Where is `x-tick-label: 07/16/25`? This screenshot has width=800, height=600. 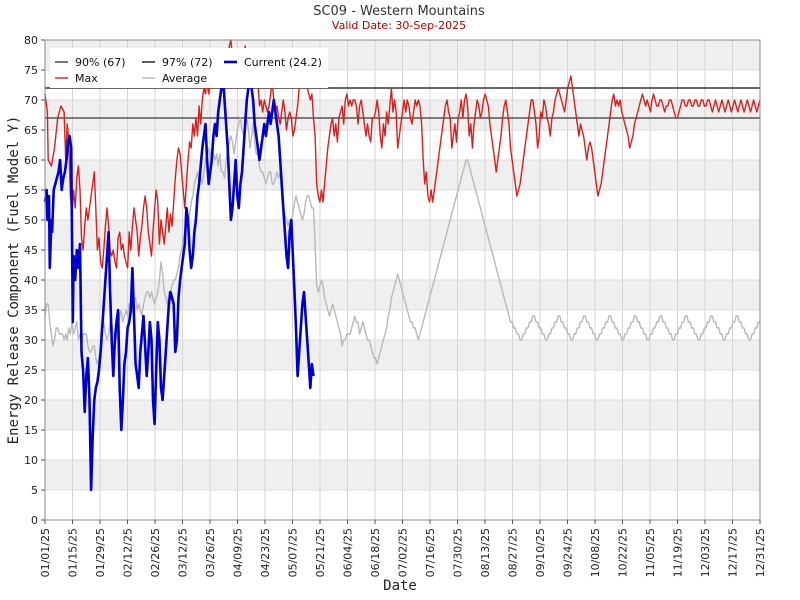 x-tick-label: 07/16/25 is located at coordinates (430, 552).